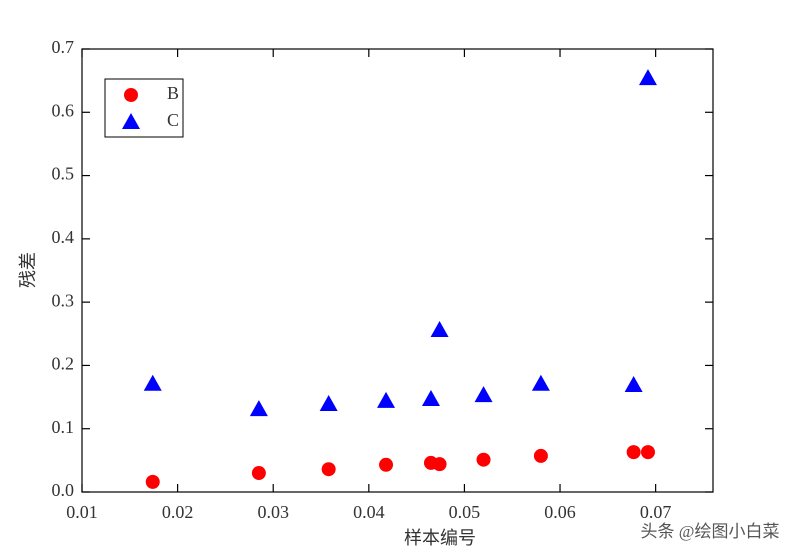 The width and height of the screenshot is (807, 560). I want to click on watermark: 头条 @绘图小白菜, so click(710, 531).